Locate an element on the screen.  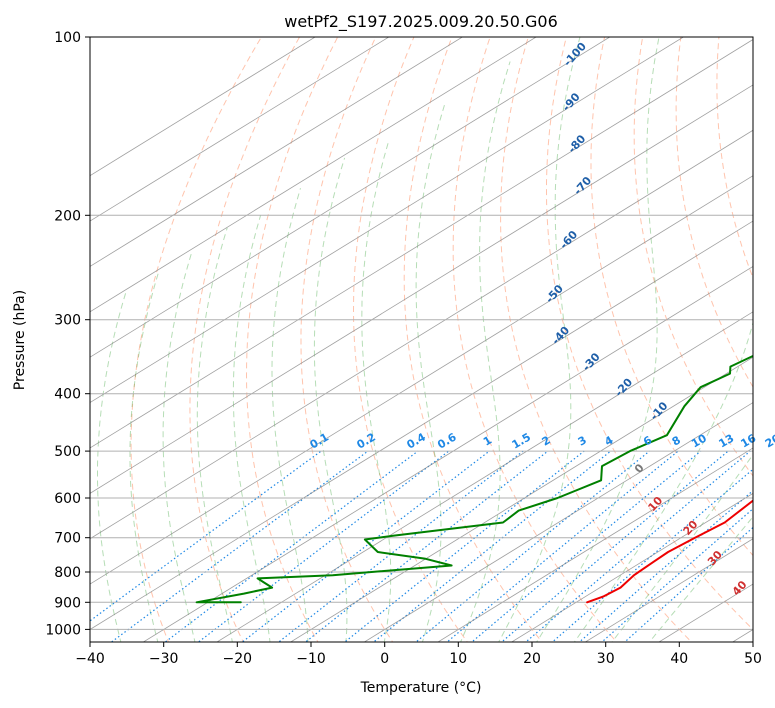
x-tick-label: −10 is located at coordinates (311, 659).